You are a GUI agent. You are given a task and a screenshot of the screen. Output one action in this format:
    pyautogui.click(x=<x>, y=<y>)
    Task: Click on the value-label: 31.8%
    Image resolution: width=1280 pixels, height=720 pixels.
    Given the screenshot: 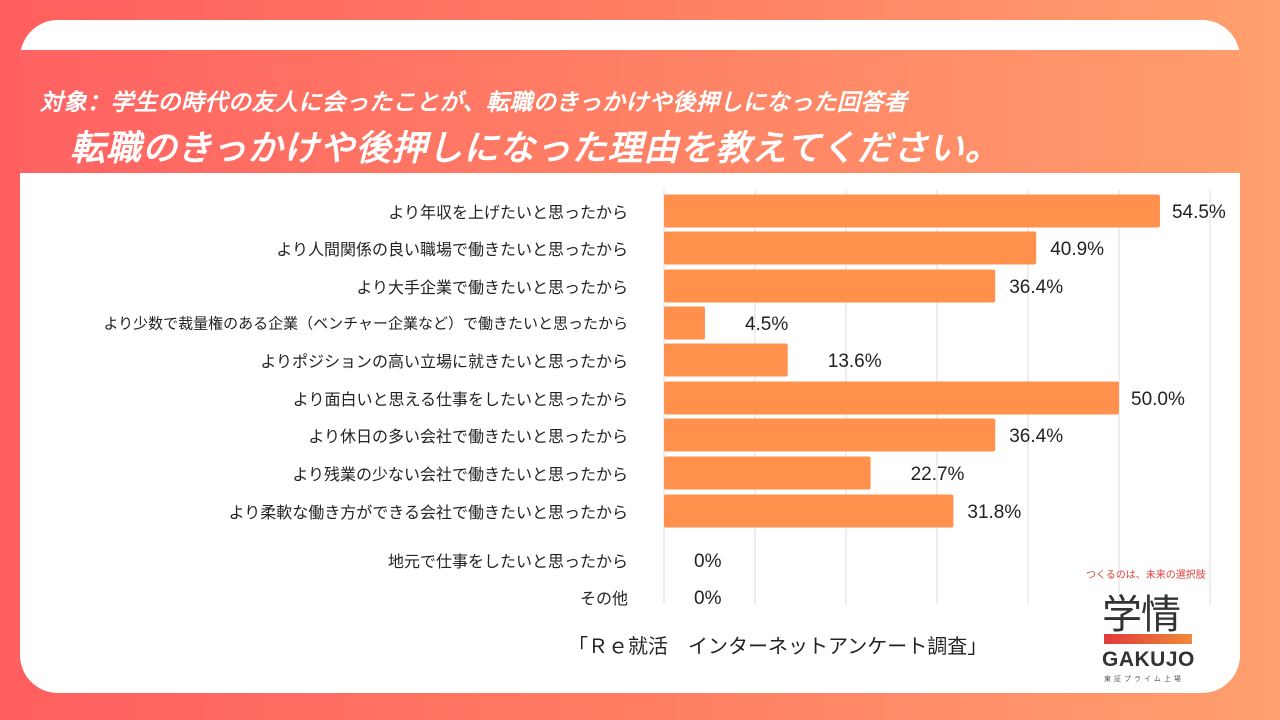 What is the action you would take?
    pyautogui.click(x=994, y=512)
    